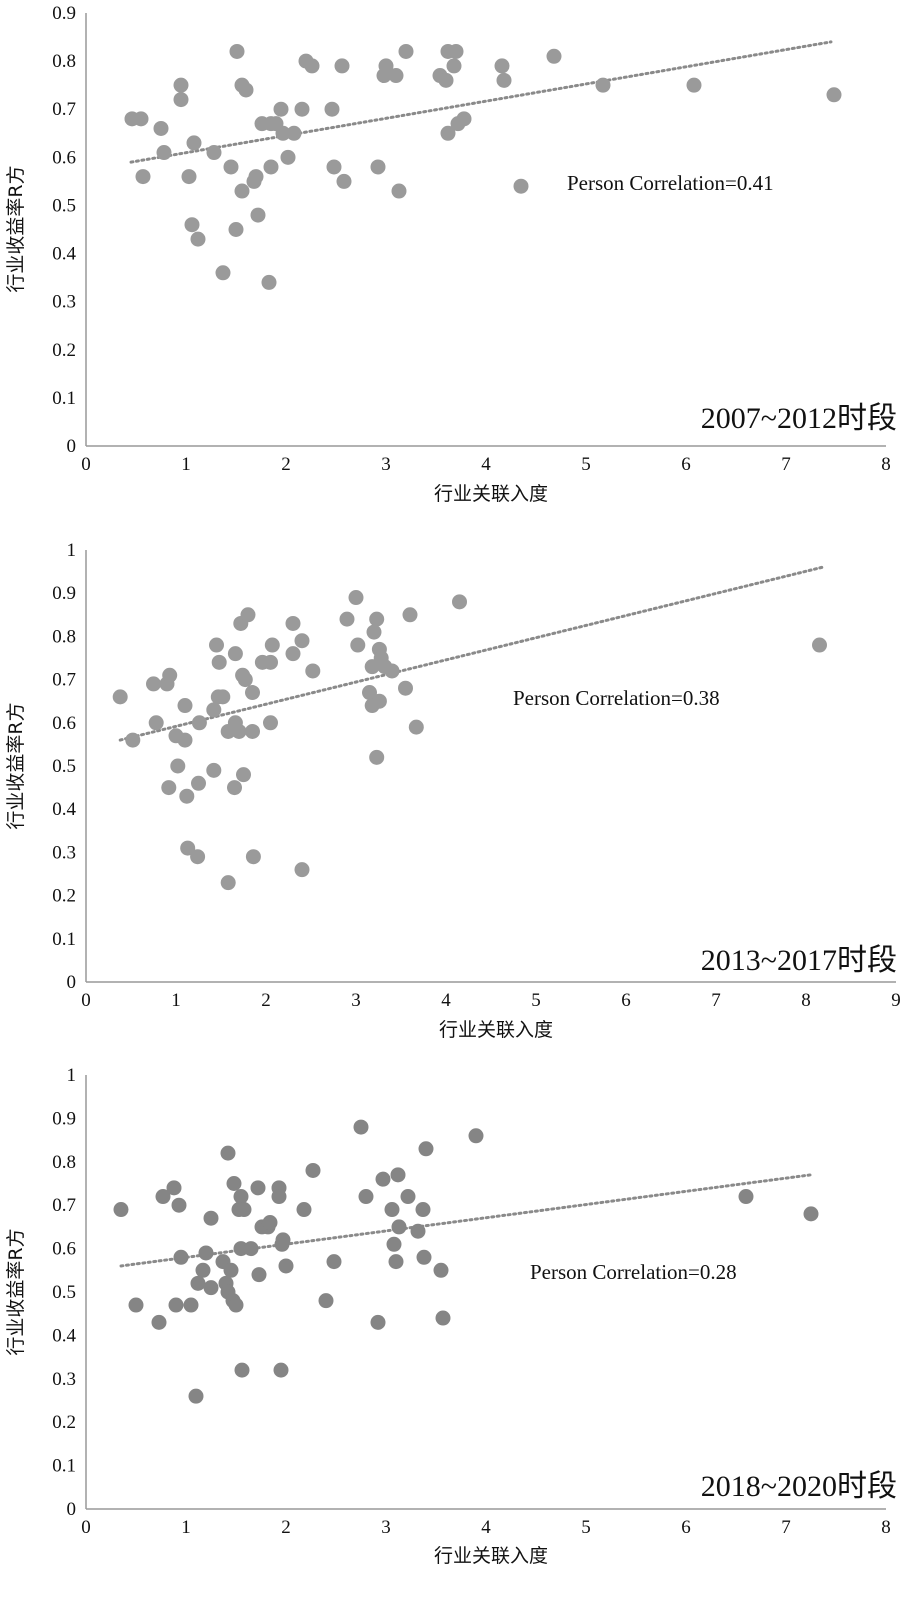 This screenshot has width=921, height=1599. Describe the element at coordinates (64, 809) in the screenshot. I see `y-tick-label: 0.4` at that location.